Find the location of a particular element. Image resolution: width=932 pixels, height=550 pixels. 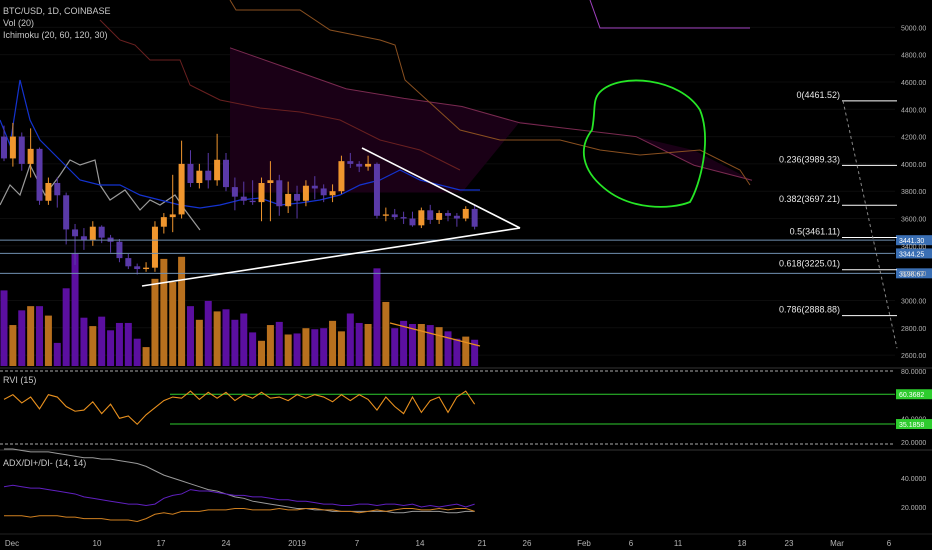

price-axis-tick: 5000.00 is located at coordinates (913, 28).